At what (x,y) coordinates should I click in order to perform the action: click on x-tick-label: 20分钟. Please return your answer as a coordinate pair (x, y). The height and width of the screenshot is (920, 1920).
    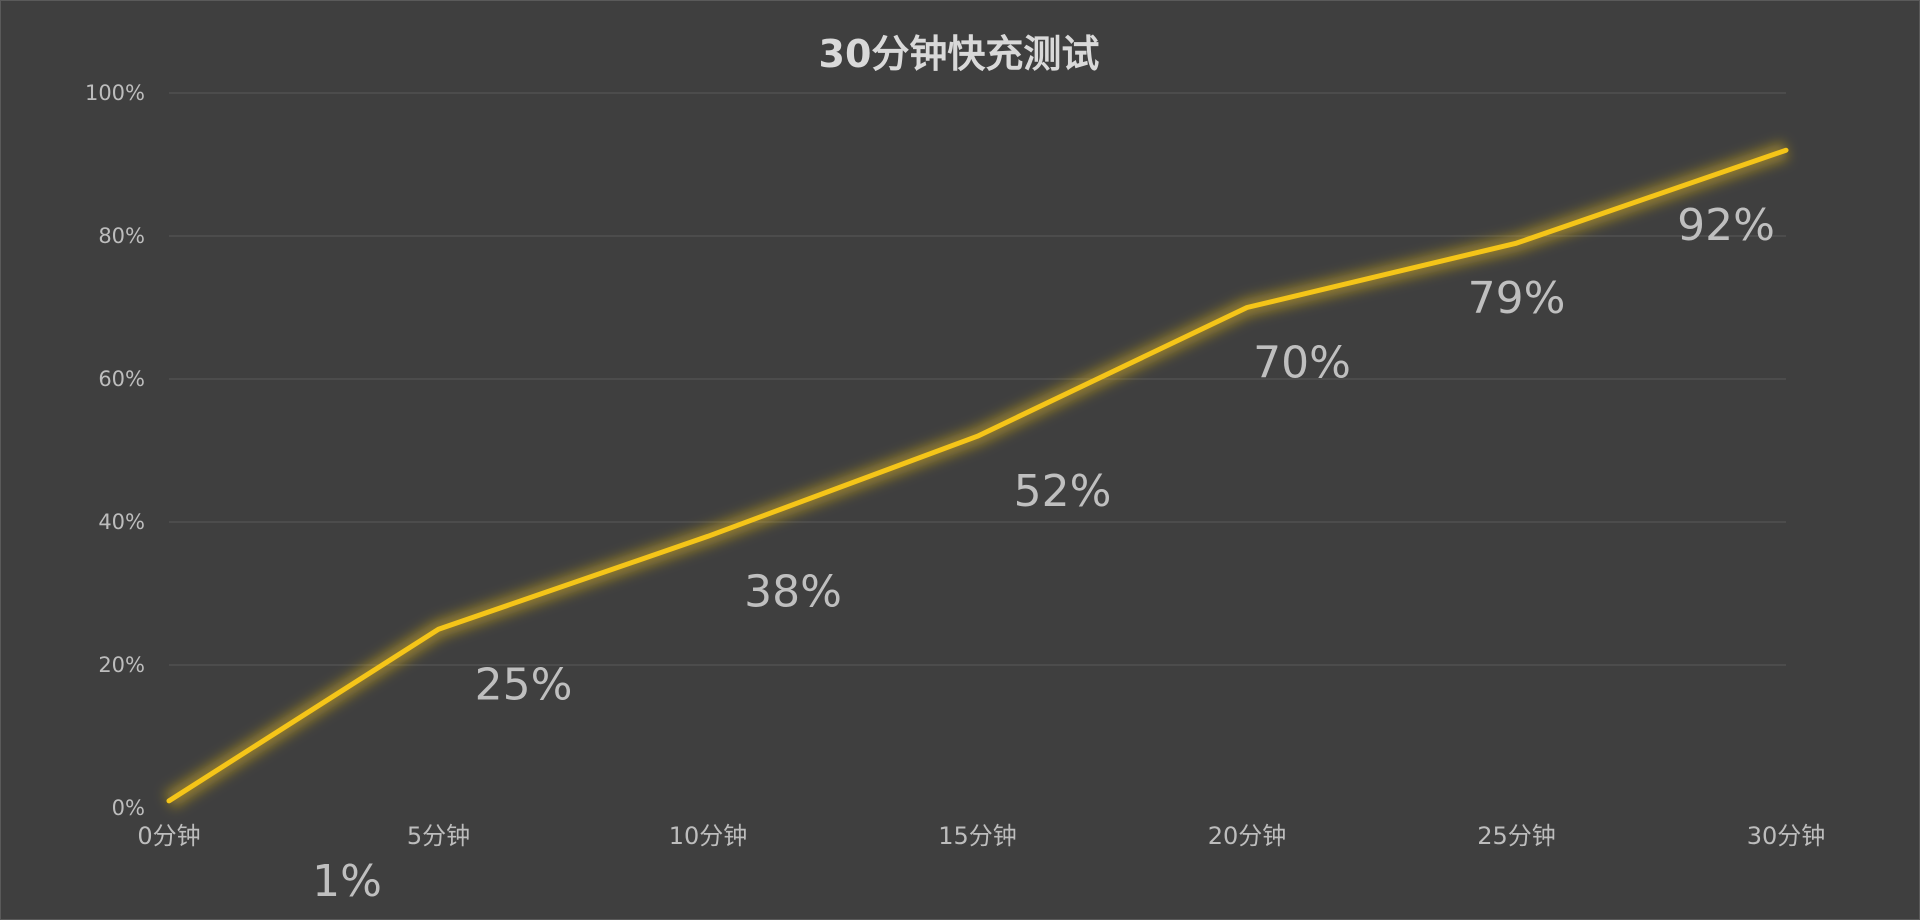
    Looking at the image, I should click on (1247, 836).